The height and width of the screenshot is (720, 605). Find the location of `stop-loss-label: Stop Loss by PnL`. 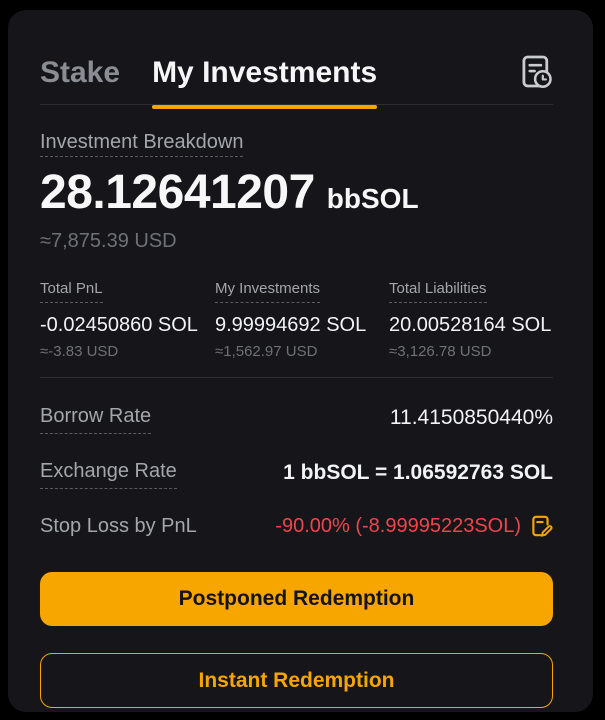

stop-loss-label: Stop Loss by PnL is located at coordinates (118, 526).